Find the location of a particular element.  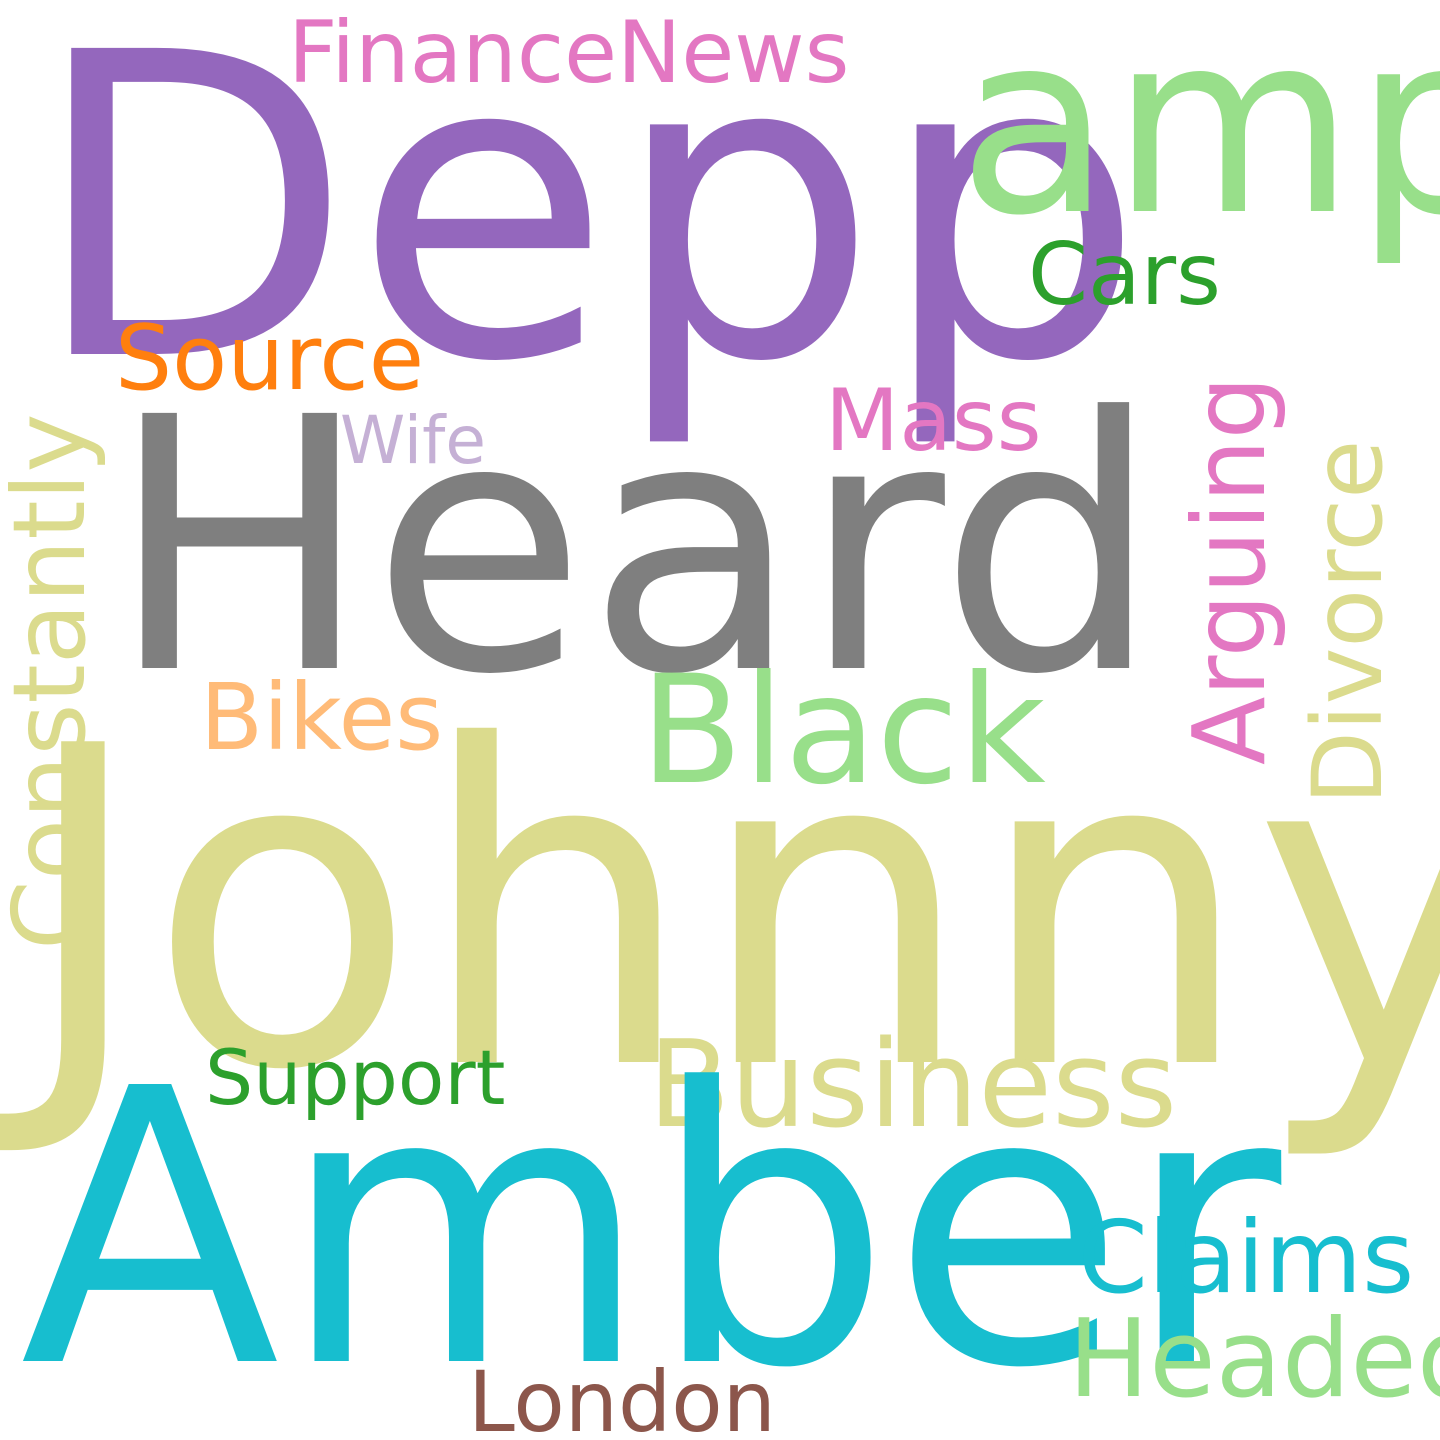

word-mass: Mass is located at coordinates (933, 421).